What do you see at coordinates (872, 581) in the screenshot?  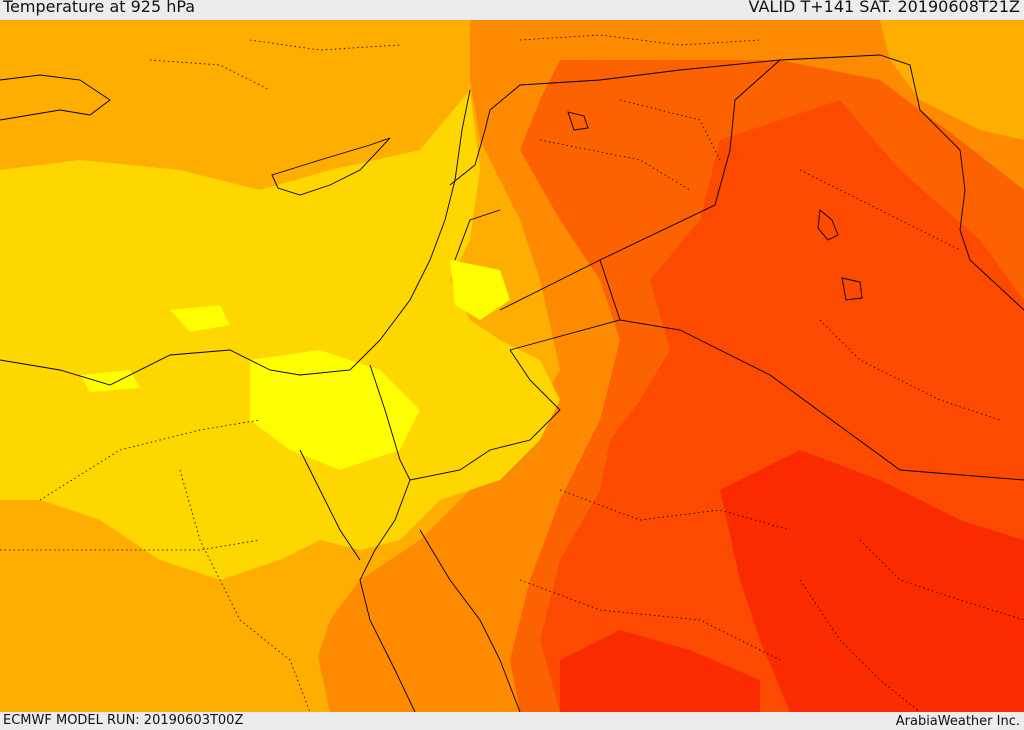 I see `red-zone` at bounding box center [872, 581].